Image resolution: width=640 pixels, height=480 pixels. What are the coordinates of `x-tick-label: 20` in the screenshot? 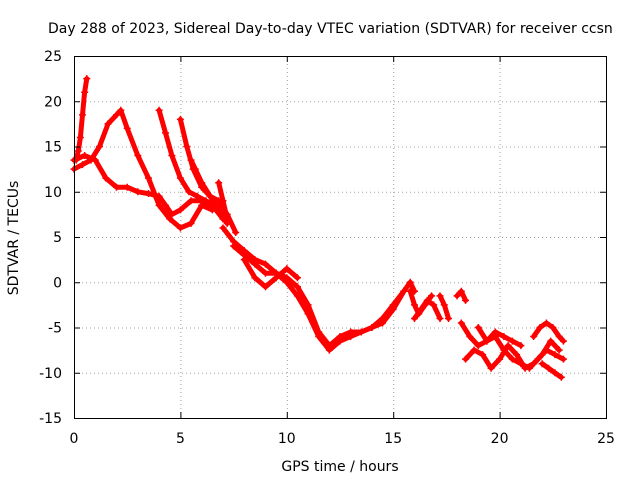 It's located at (500, 439).